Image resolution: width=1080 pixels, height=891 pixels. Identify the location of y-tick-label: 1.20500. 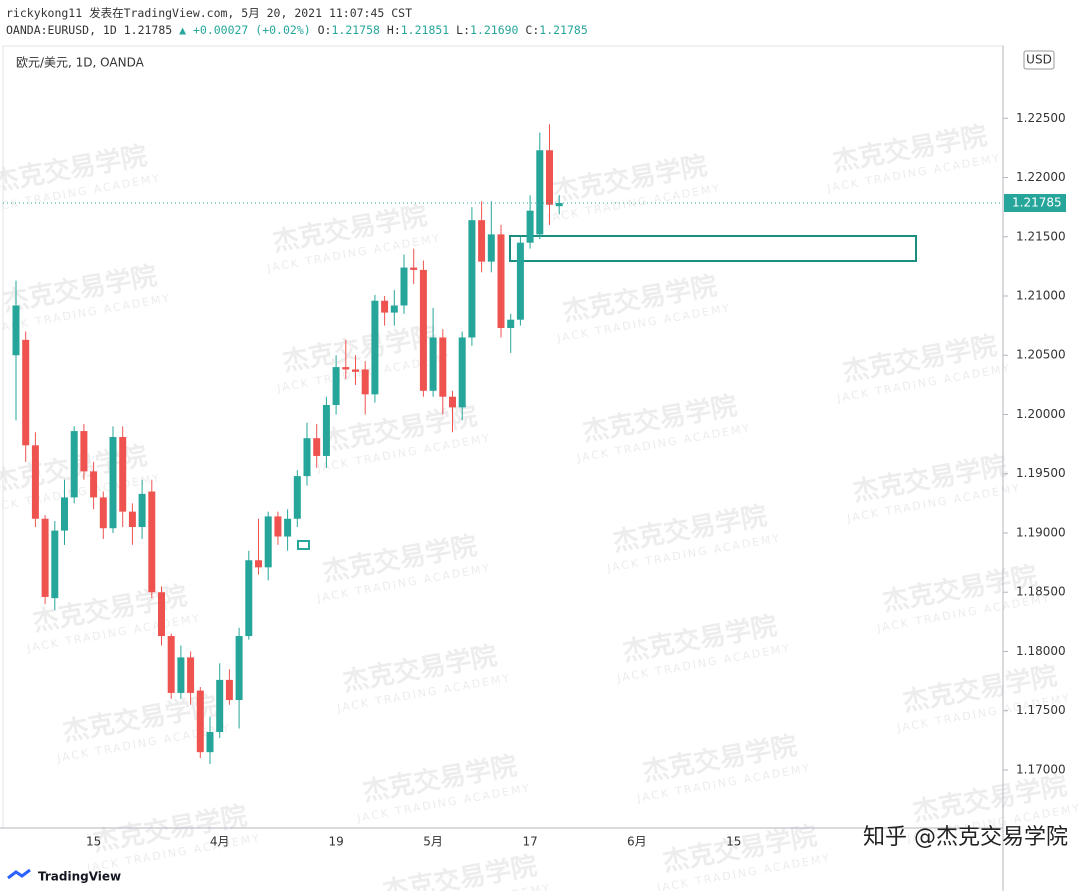
(1041, 355).